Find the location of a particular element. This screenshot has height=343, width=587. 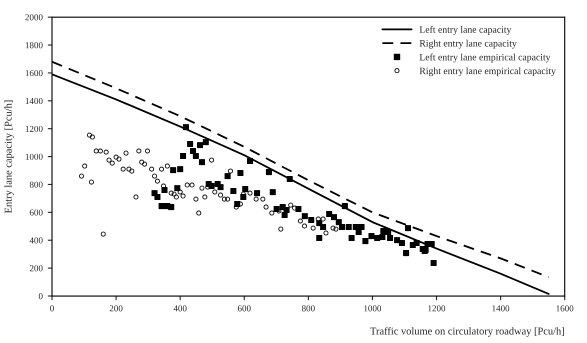

x-tick-label: 600 is located at coordinates (244, 308).